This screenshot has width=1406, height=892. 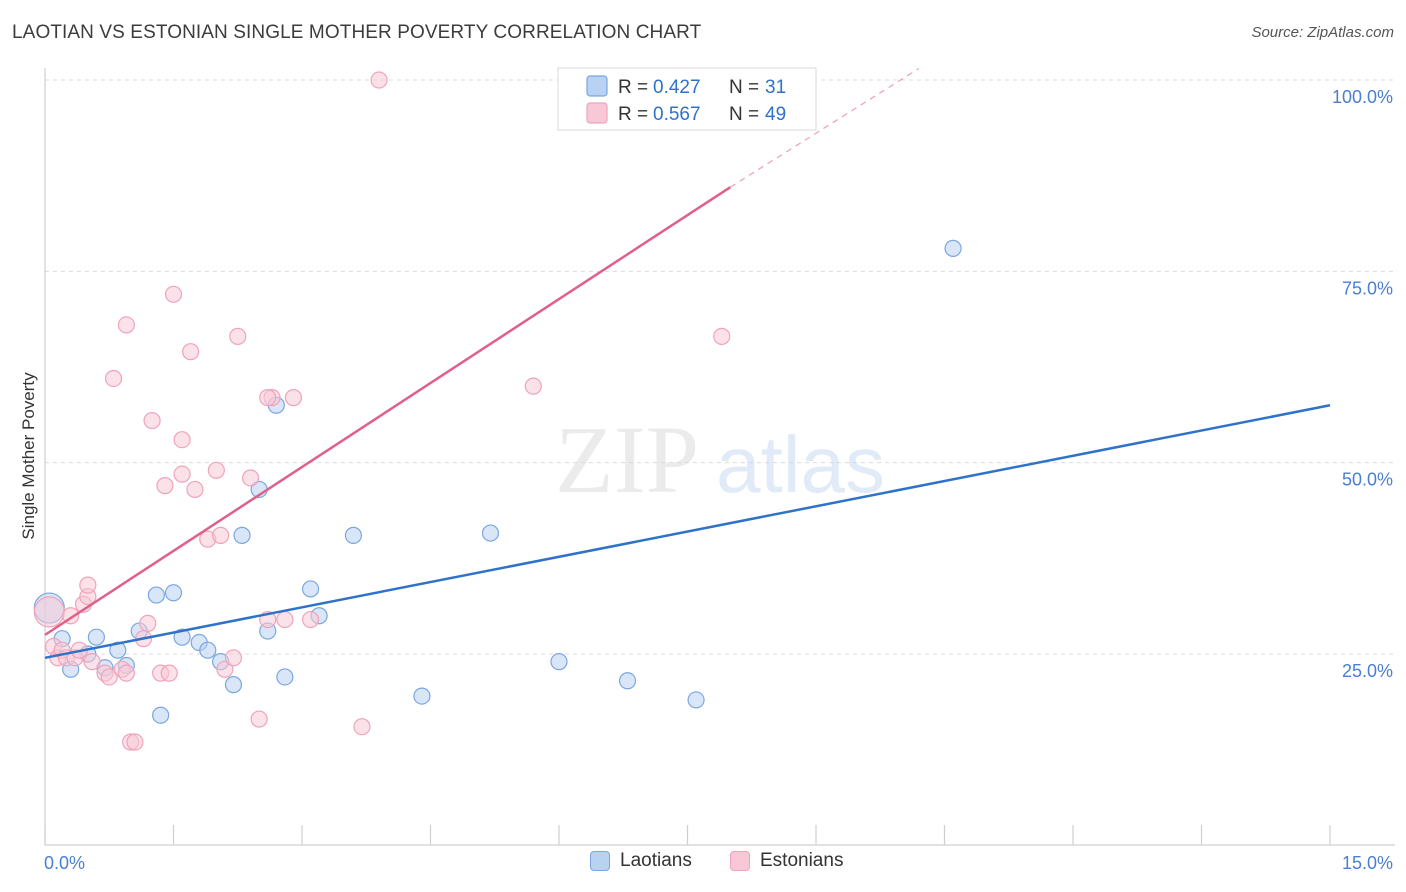 I want to click on legend-label-laotians: Laotians, so click(x=656, y=860).